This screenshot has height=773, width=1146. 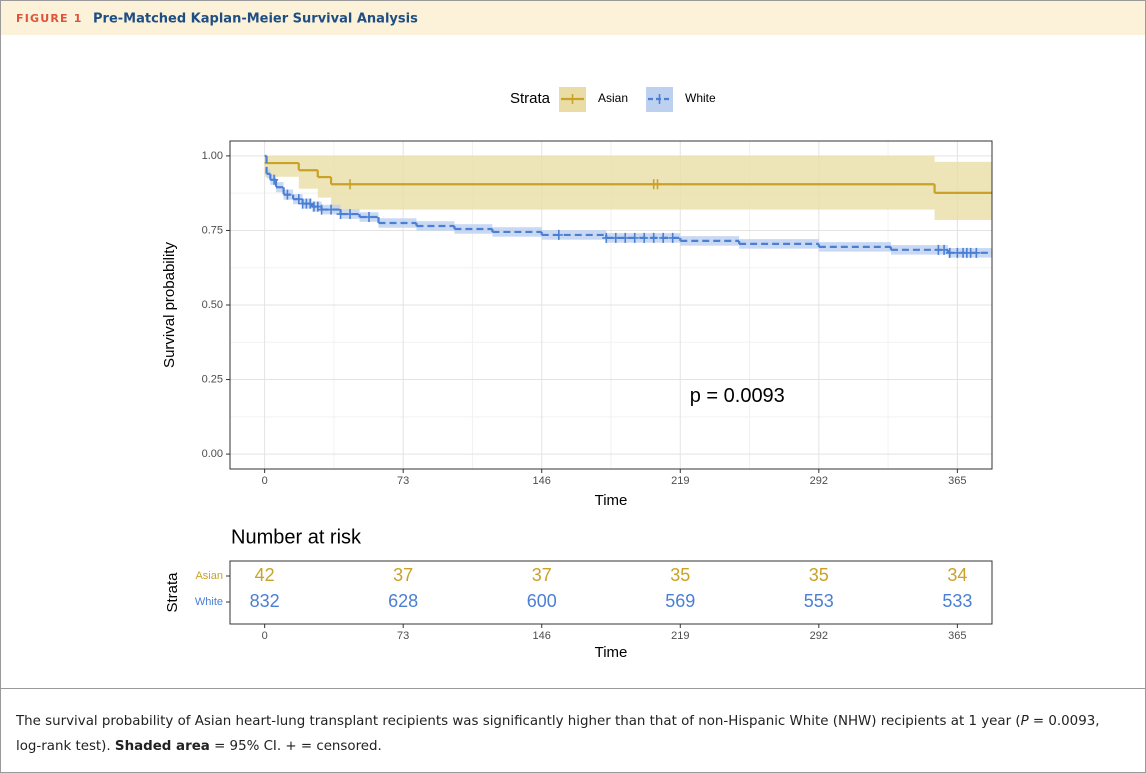 I want to click on header-band, so click(x=573, y=18).